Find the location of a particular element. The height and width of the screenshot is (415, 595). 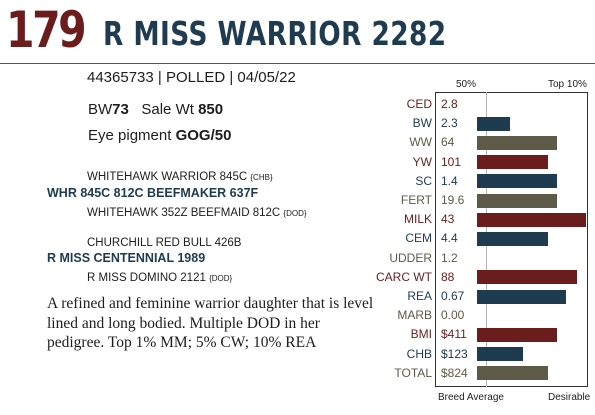

eye-pigment-label: Eye pigment is located at coordinates (130, 135).